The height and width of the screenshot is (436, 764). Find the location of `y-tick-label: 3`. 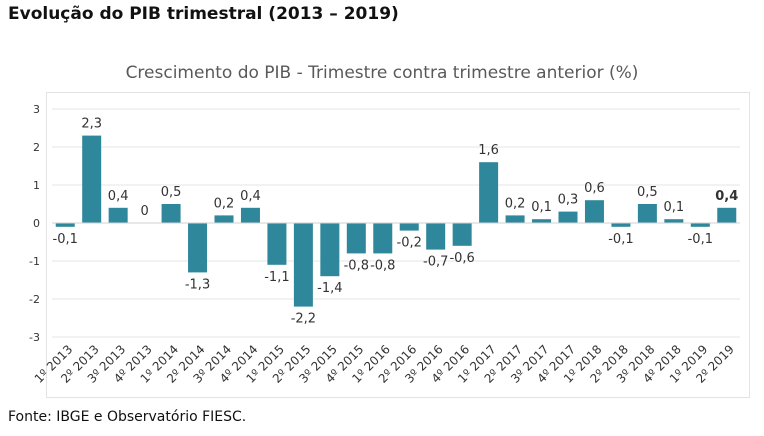

y-tick-label: 3 is located at coordinates (36, 109).